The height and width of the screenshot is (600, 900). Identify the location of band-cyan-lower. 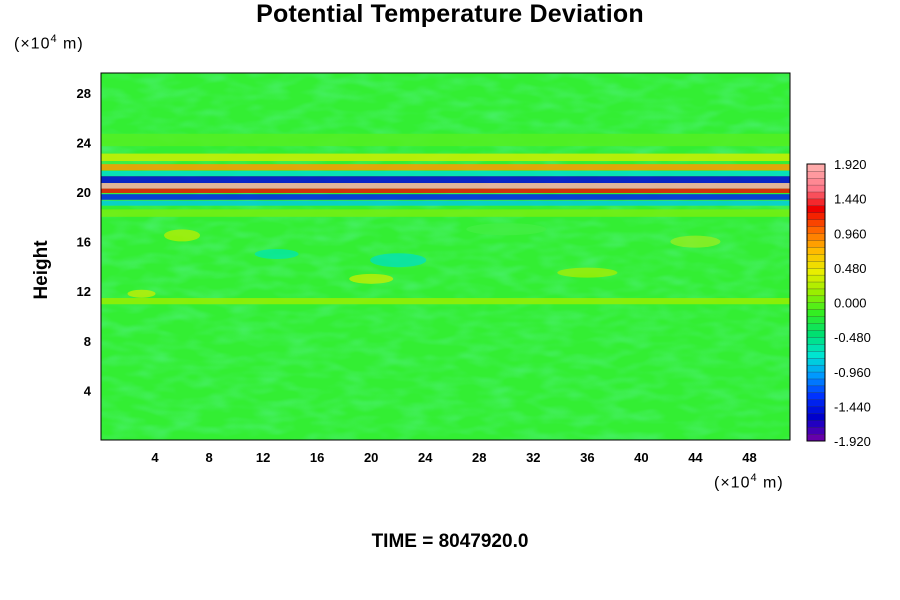
(445, 203).